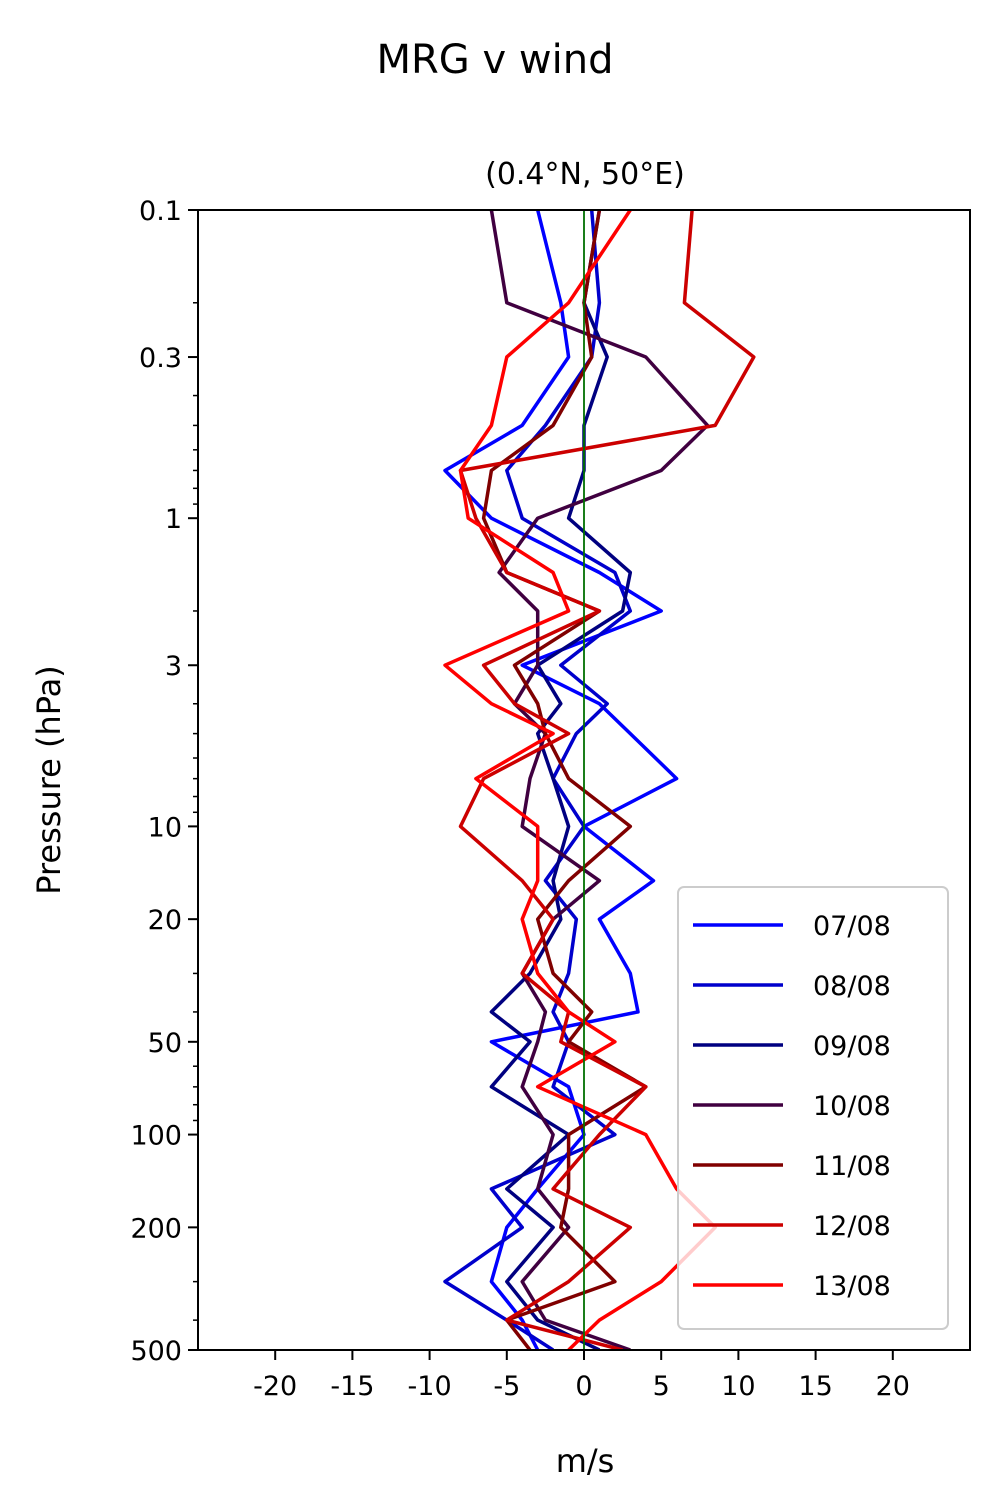 Image resolution: width=990 pixels, height=1500 pixels. What do you see at coordinates (495, 60) in the screenshot?
I see `figure-title: MRG v wind` at bounding box center [495, 60].